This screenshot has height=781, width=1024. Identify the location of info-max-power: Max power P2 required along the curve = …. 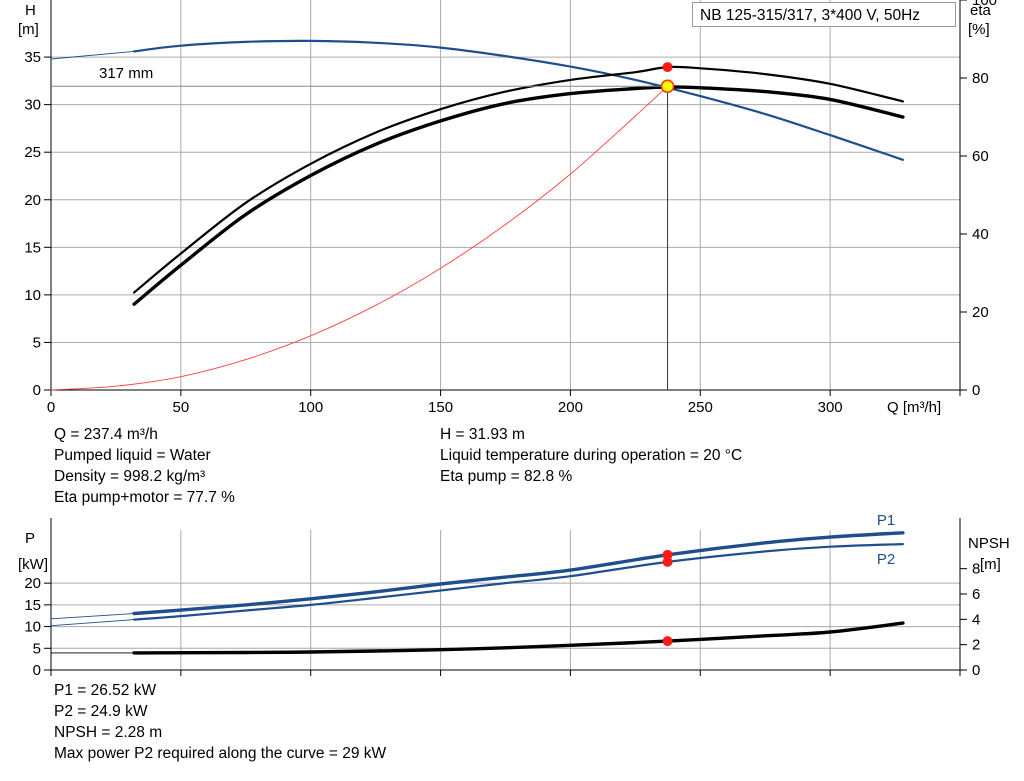
(220, 753).